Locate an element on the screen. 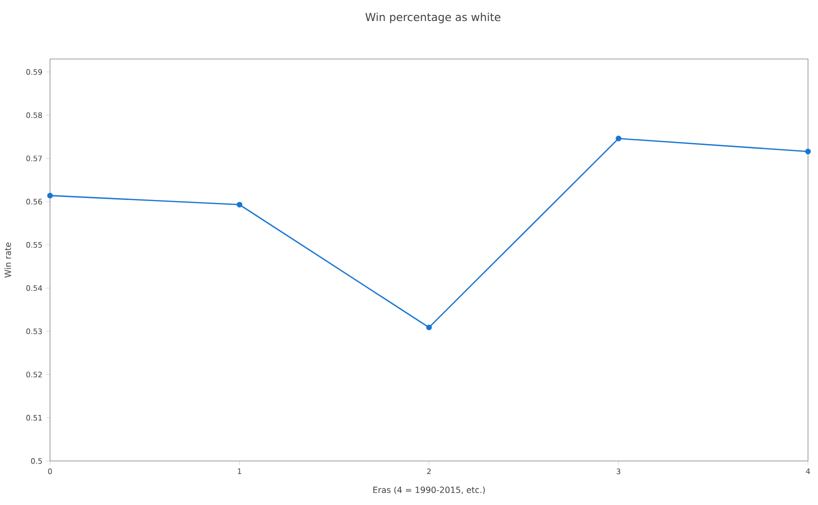 Image resolution: width=818 pixels, height=505 pixels. x-axis-title: Eras (4 = 1990-2015, etc.) is located at coordinates (429, 490).